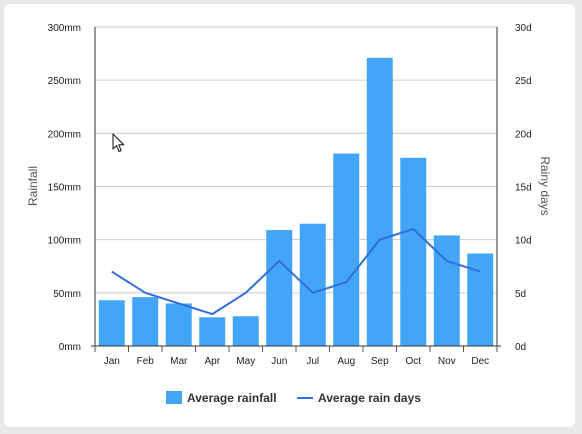 The image size is (582, 434). I want to click on y2-tick-label: 0d, so click(520, 347).